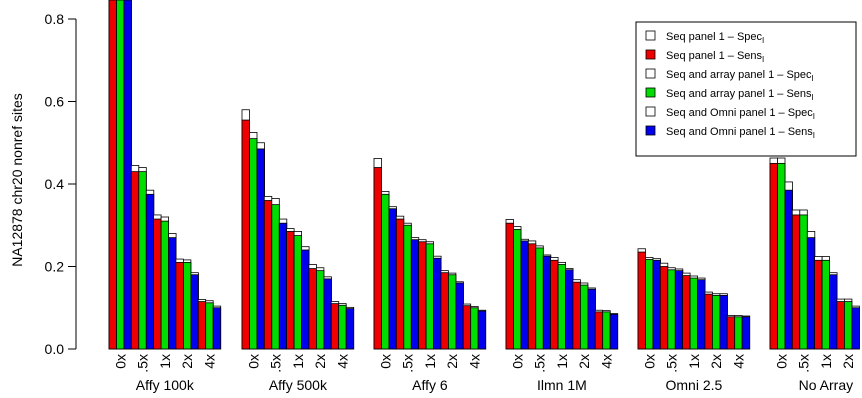 Image resolution: width=862 pixels, height=398 pixels. What do you see at coordinates (740, 76) in the screenshot?
I see `legend-entry: Seq and array panel 1 – SpecI` at bounding box center [740, 76].